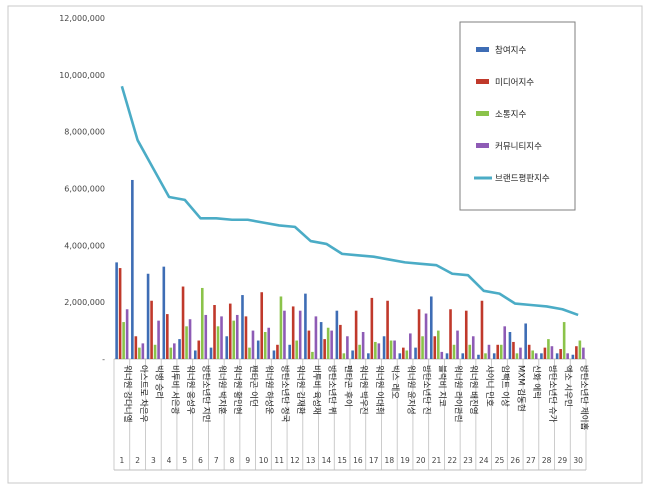 The image size is (650, 489). What do you see at coordinates (489, 386) in the screenshot?
I see `category-label-24: 샤이니 민호` at bounding box center [489, 386].